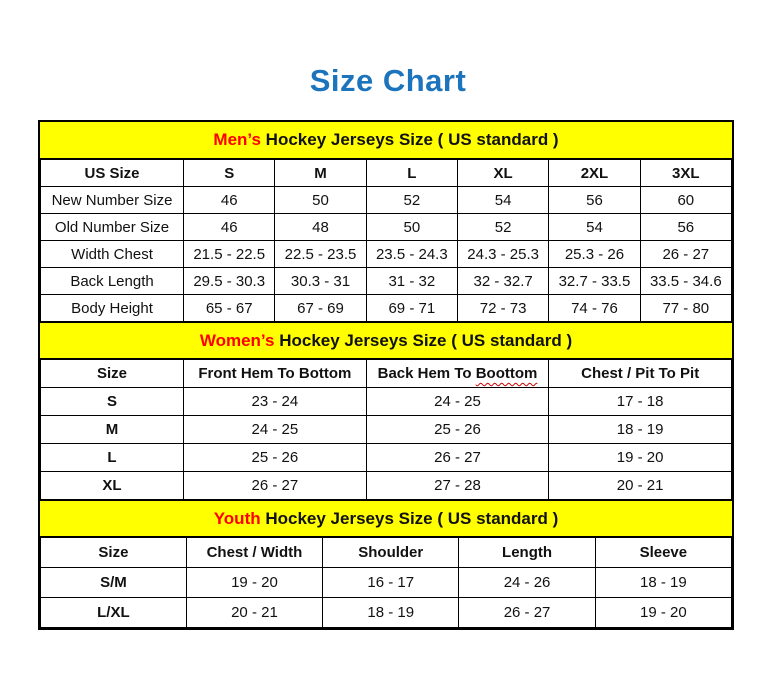  What do you see at coordinates (237, 139) in the screenshot?
I see `mens-banner-highlight: Men’s` at bounding box center [237, 139].